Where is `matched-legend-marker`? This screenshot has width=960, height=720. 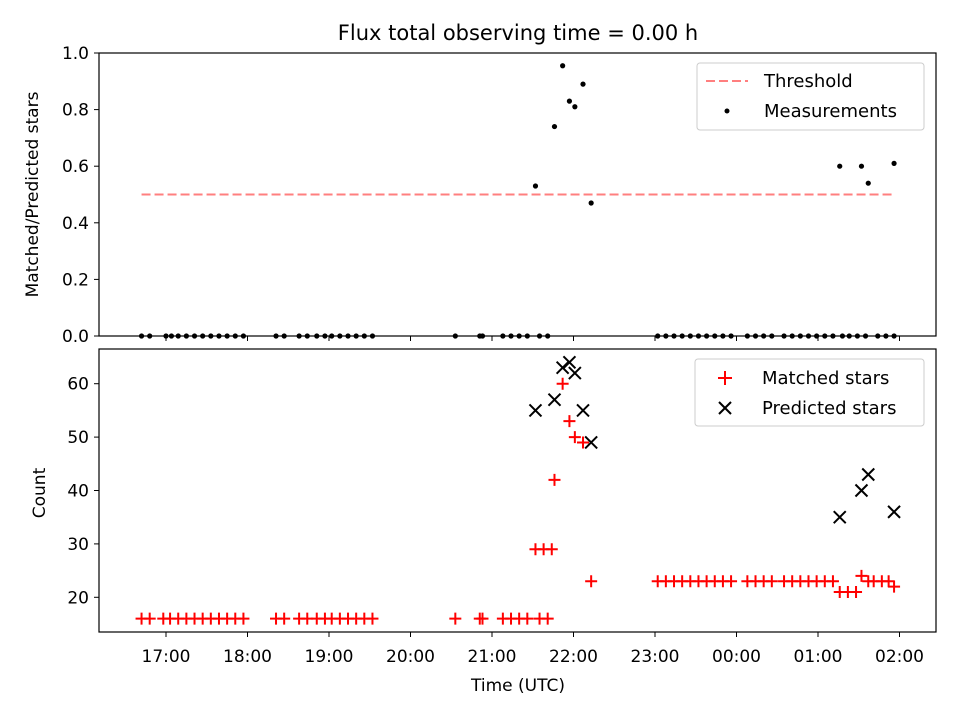
matched-legend-marker is located at coordinates (725, 378).